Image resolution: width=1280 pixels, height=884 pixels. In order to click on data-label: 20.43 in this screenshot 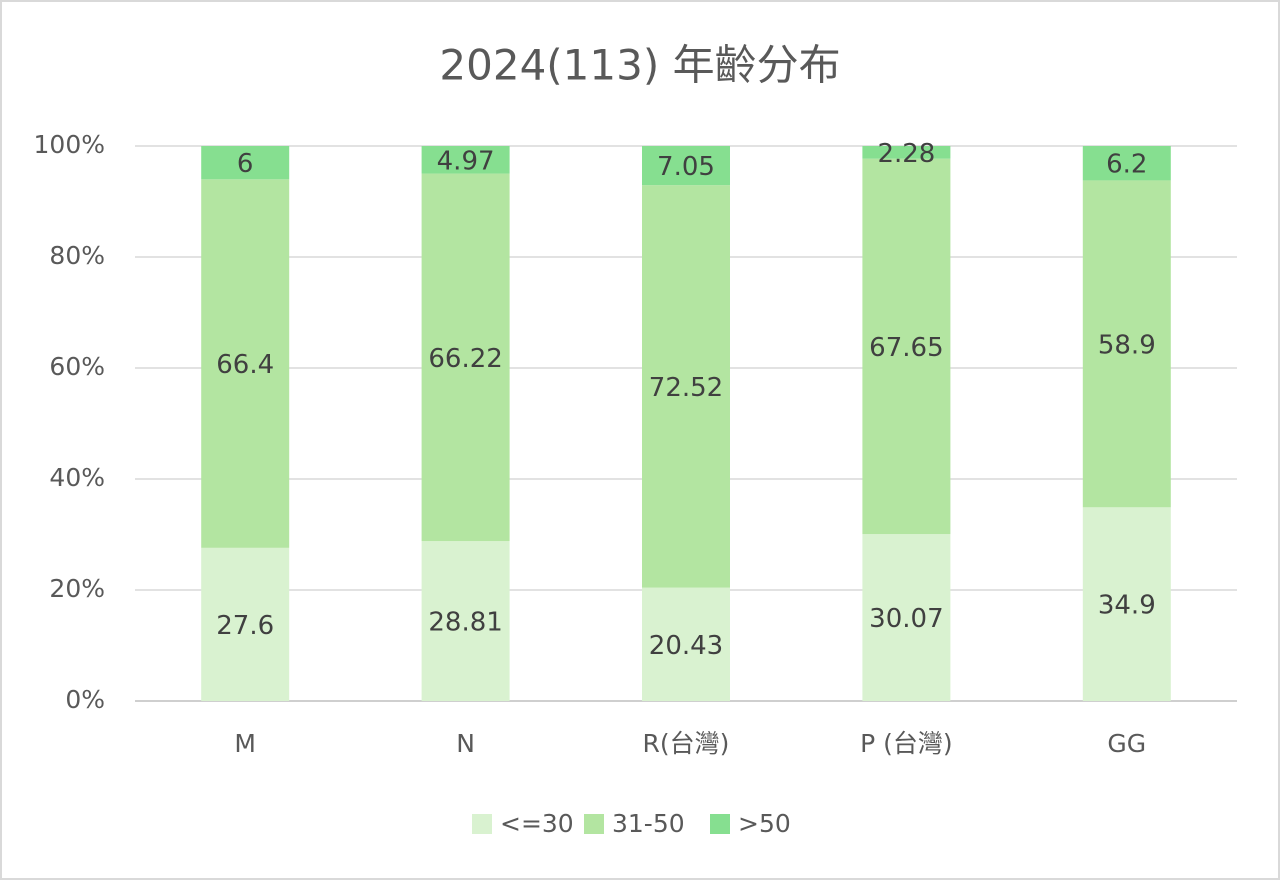, I will do `click(686, 646)`.